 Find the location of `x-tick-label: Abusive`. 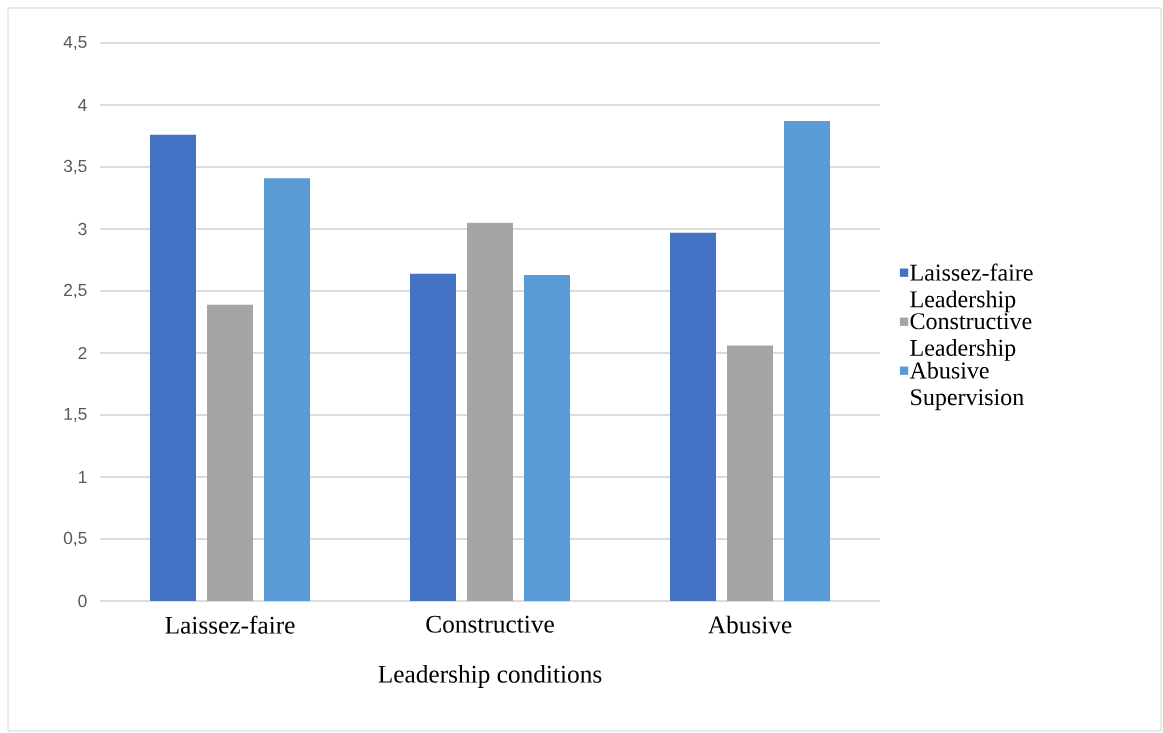

x-tick-label: Abusive is located at coordinates (750, 624).